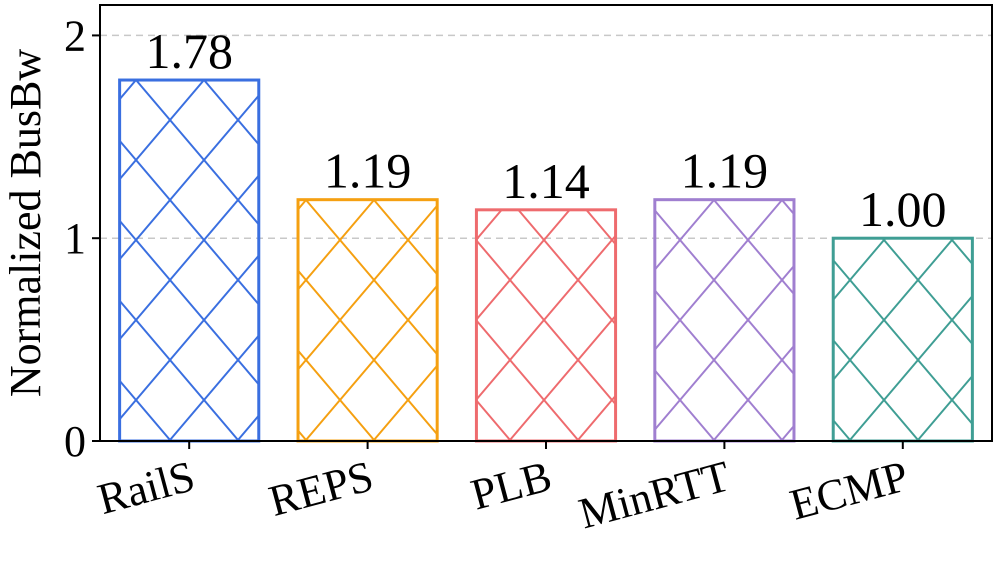  What do you see at coordinates (75, 441) in the screenshot?
I see `y-tick-label: 0` at bounding box center [75, 441].